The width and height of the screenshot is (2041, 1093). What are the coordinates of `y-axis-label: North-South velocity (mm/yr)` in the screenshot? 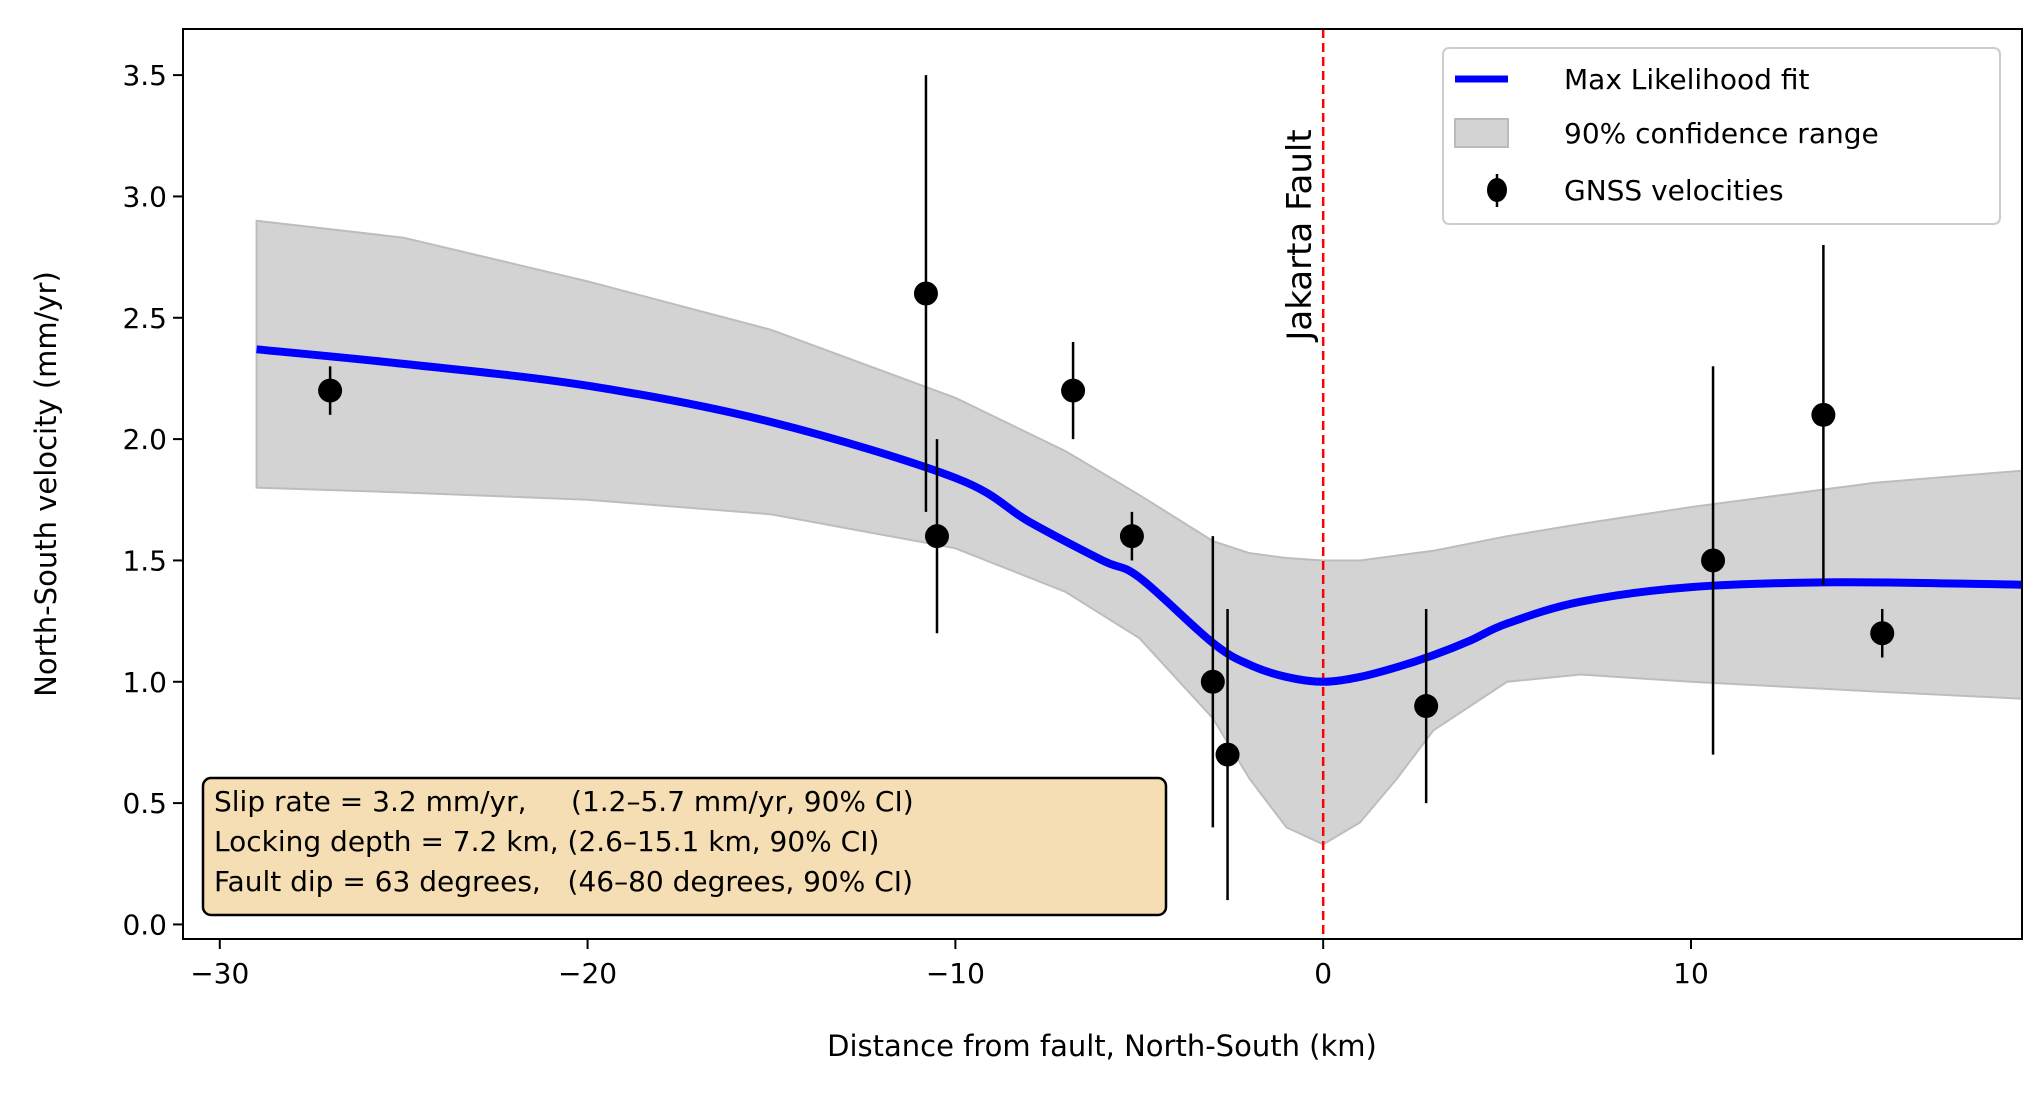 It's located at (46, 484).